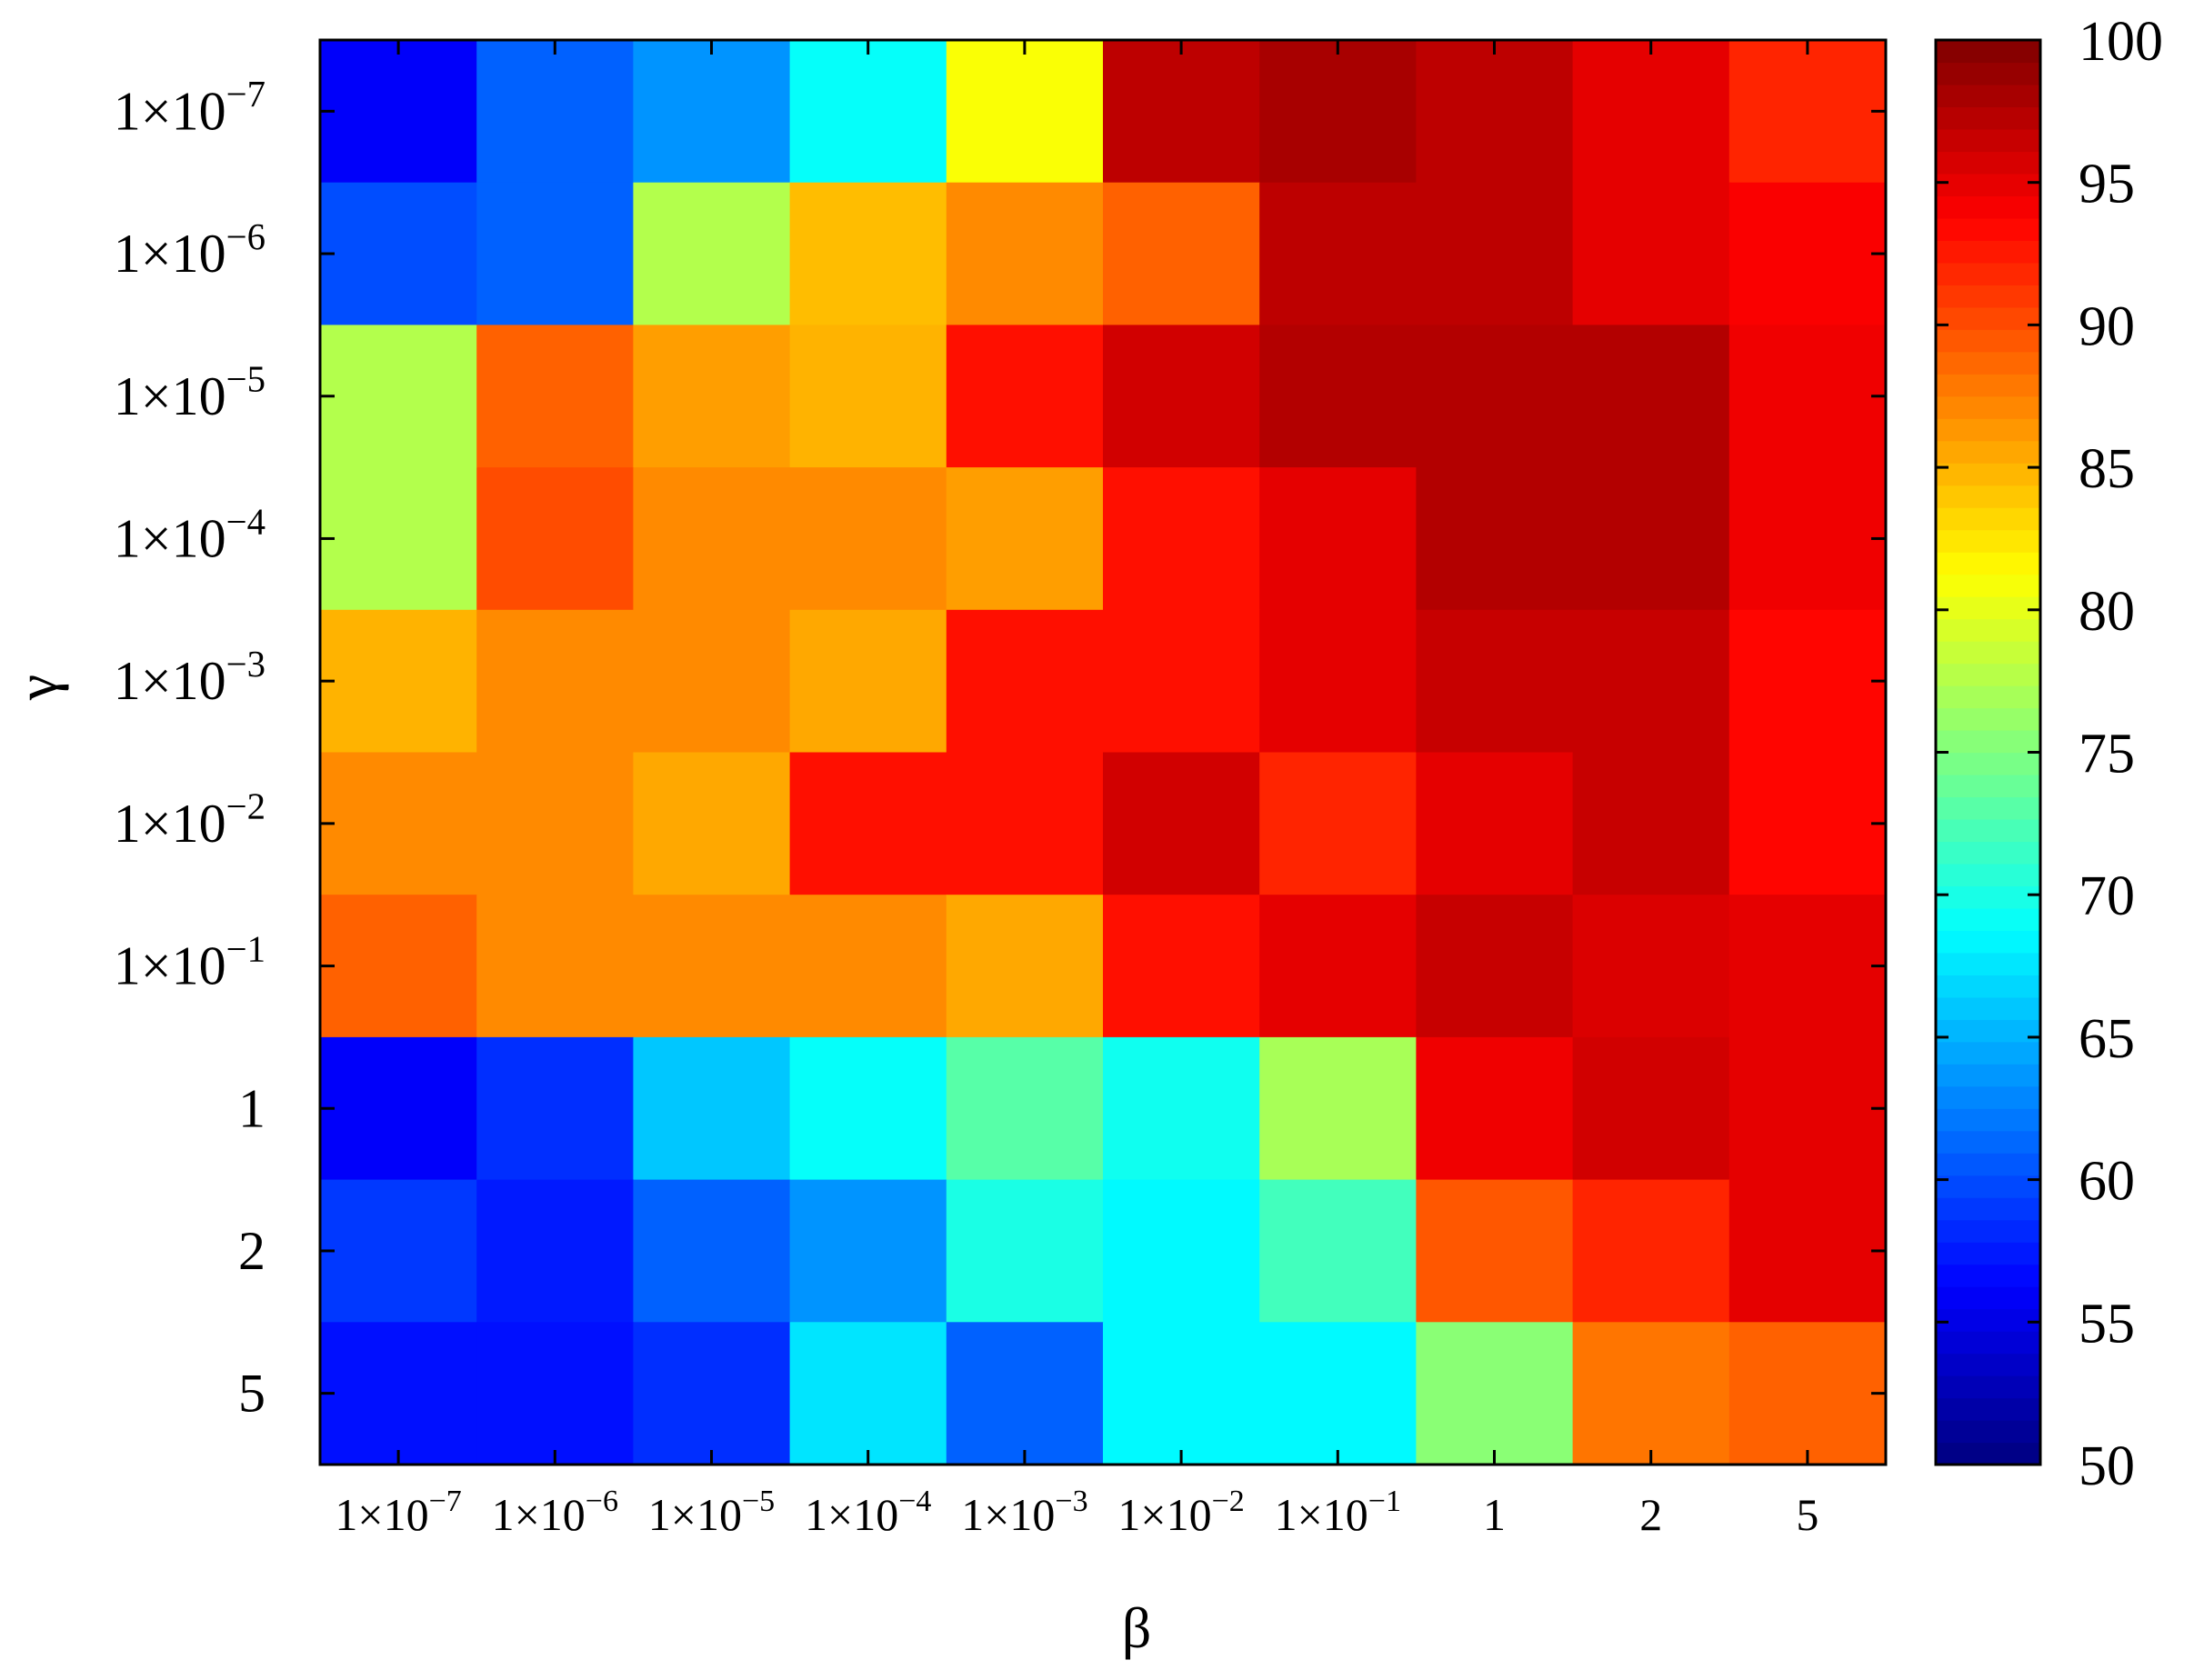 The width and height of the screenshot is (2194, 1680). What do you see at coordinates (251, 1251) in the screenshot?
I see `y-tick-label: 2` at bounding box center [251, 1251].